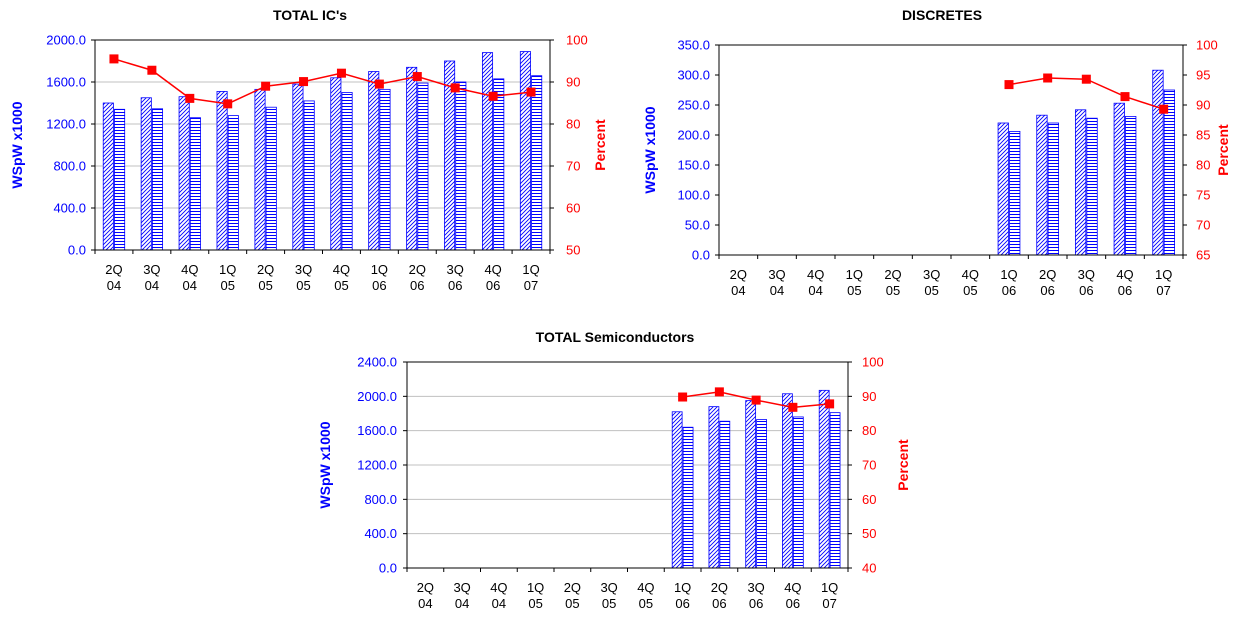  I want to click on y-tick-label: 200.0, so click(693, 135).